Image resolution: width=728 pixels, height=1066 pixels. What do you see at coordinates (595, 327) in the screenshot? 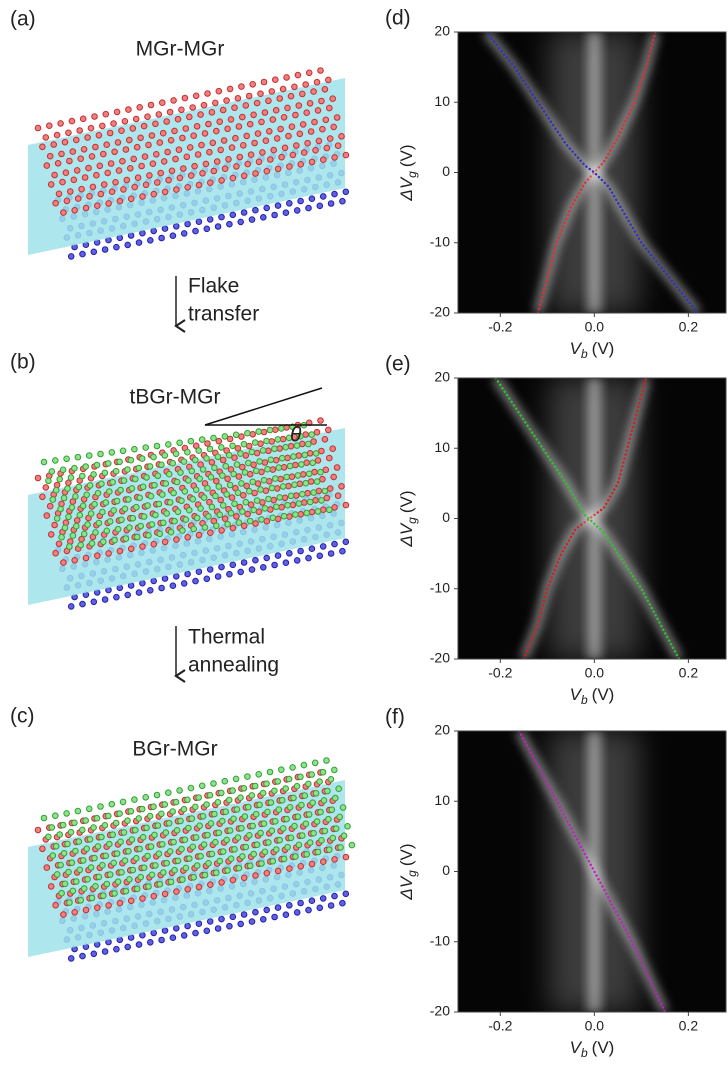
I see `x-tick-label: 0.0` at bounding box center [595, 327].